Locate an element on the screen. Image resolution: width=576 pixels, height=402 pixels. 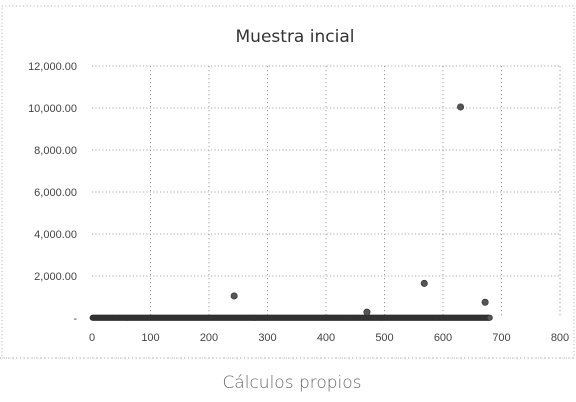
x-axis-ticks: 0 100 200 300 400 500 600 700 800 is located at coordinates (329, 338).